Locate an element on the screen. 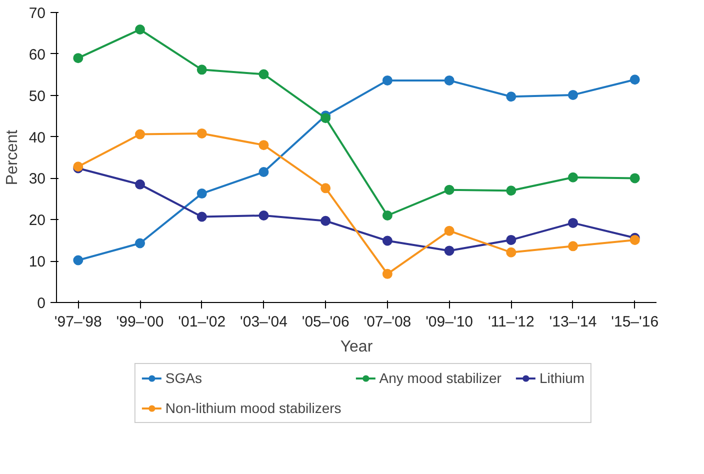  x-tick-label: '01–'02 is located at coordinates (202, 322).